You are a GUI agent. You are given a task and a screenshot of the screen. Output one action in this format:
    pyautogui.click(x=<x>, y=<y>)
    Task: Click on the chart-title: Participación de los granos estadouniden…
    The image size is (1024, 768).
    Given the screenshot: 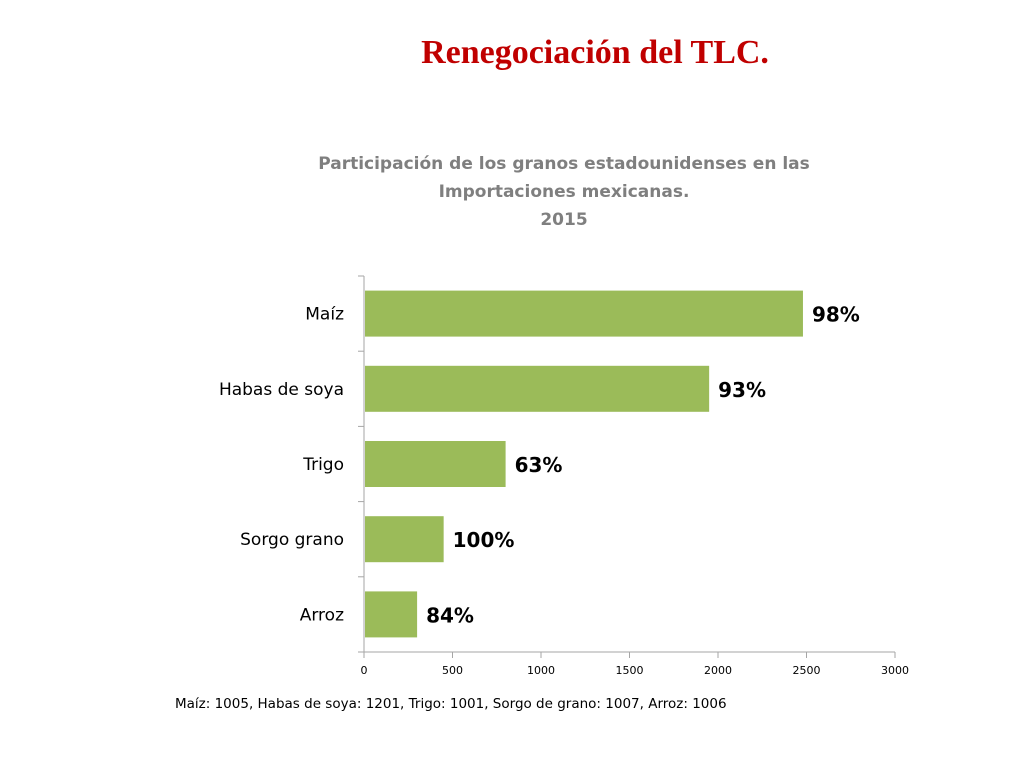 What is the action you would take?
    pyautogui.click(x=564, y=192)
    